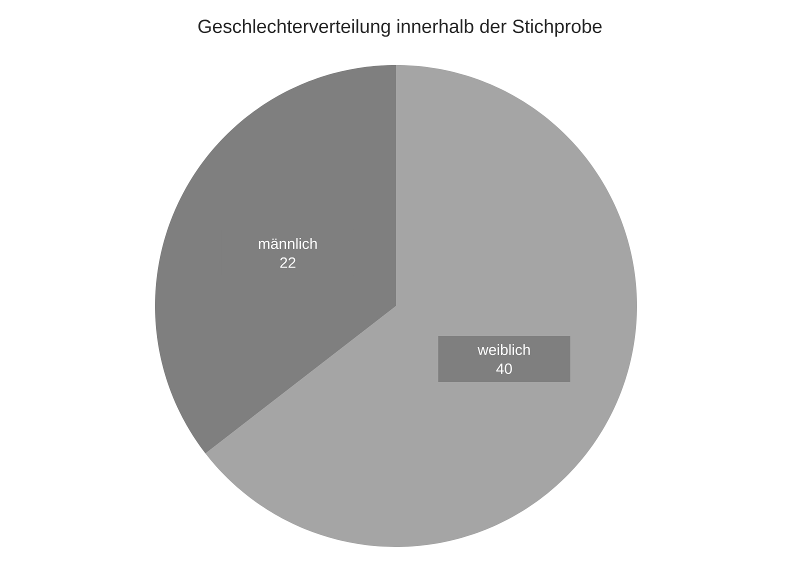 This screenshot has height=586, width=800. Describe the element at coordinates (504, 368) in the screenshot. I see `data-label: 40` at that location.